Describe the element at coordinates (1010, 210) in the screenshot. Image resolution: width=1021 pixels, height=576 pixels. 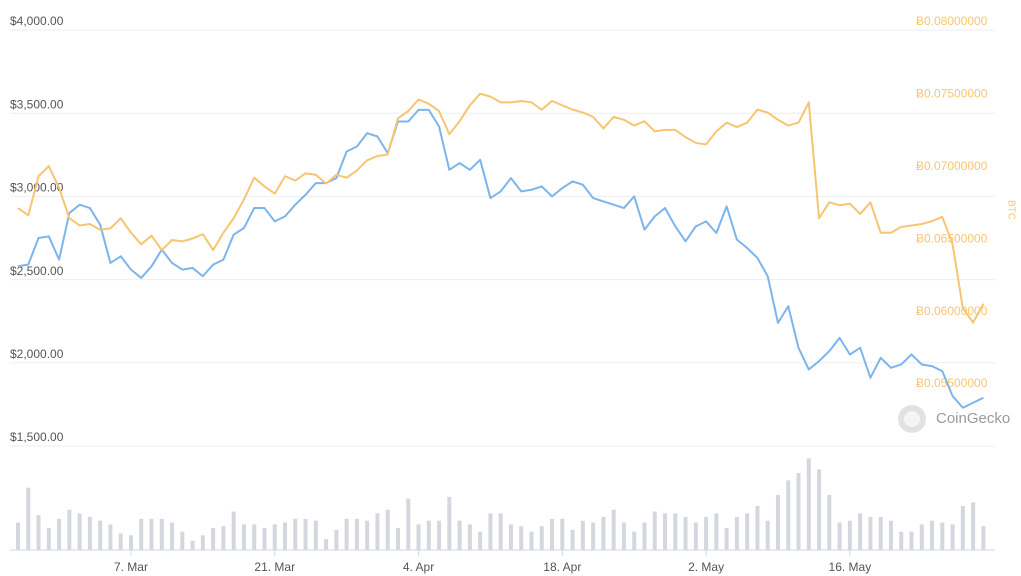
I see `y2-axis-label: BTC` at that location.